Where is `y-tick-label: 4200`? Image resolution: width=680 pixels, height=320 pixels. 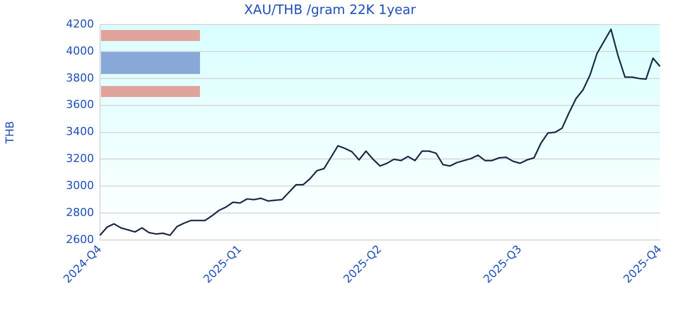
y-tick-label: 4200 is located at coordinates (80, 23).